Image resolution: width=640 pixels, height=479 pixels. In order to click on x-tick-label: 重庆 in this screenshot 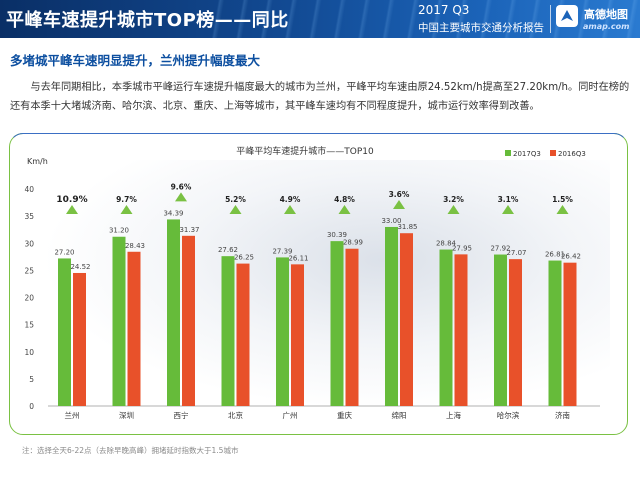, I will do `click(344, 415)`.